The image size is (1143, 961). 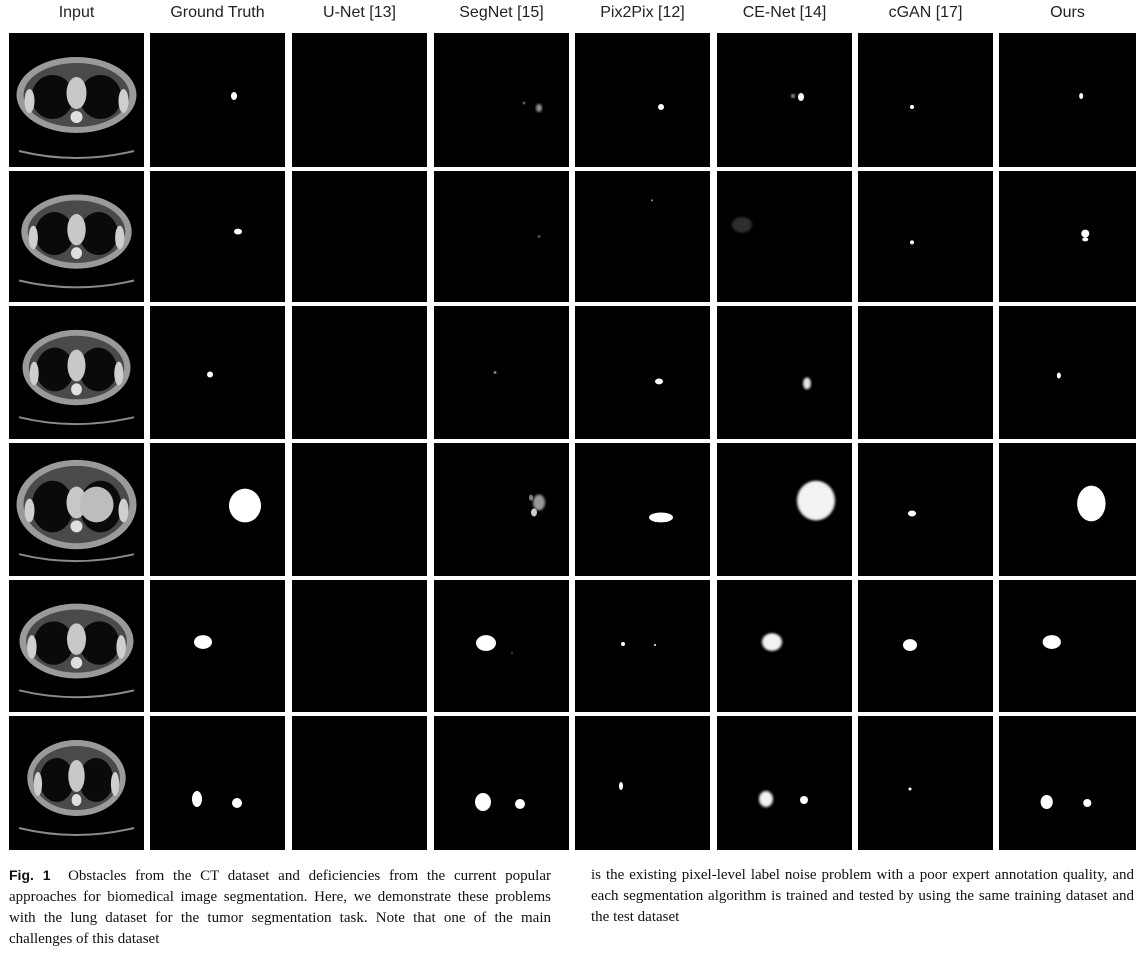 What do you see at coordinates (30, 875) in the screenshot?
I see `figure-label: Fig. 1` at bounding box center [30, 875].